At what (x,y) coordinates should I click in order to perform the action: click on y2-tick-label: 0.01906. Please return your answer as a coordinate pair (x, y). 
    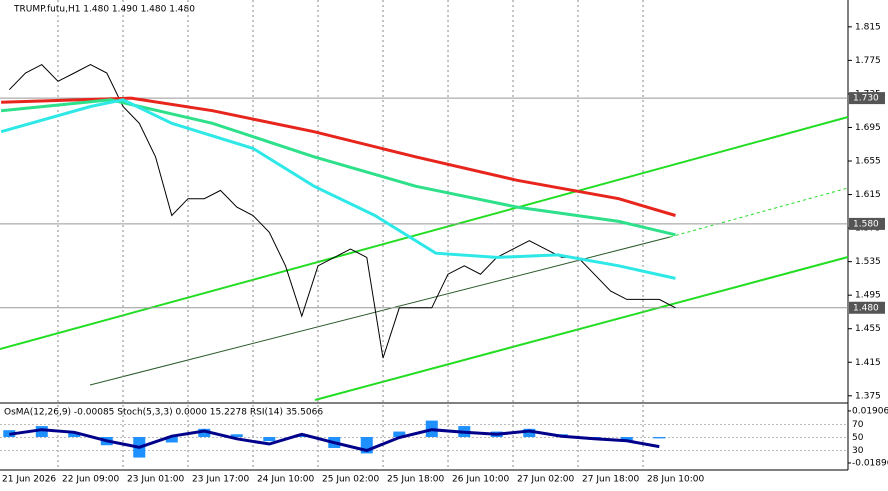
    Looking at the image, I should click on (870, 411).